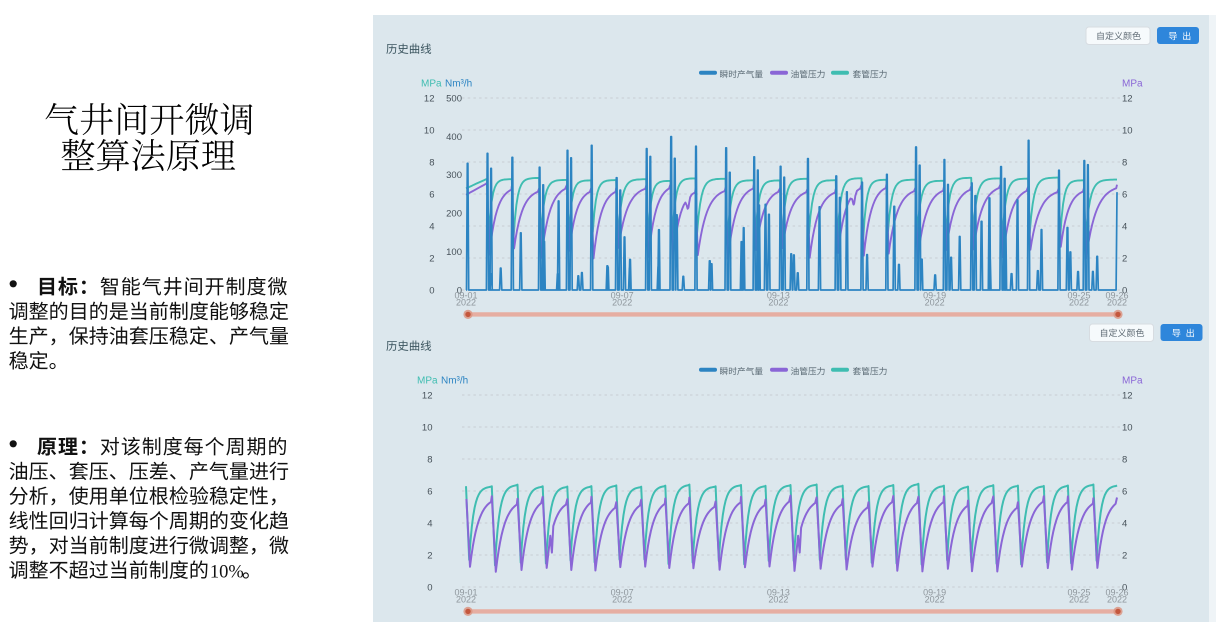  Describe the element at coordinates (454, 98) in the screenshot. I see `svg-text: 500` at that location.